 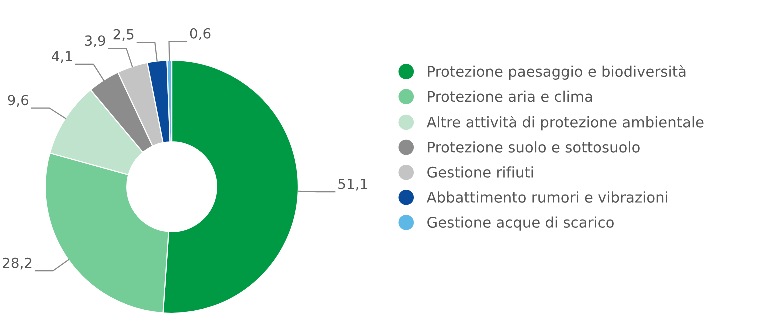 I want to click on legend-label: Protezione paesaggio e biodiversità, so click(x=557, y=72).